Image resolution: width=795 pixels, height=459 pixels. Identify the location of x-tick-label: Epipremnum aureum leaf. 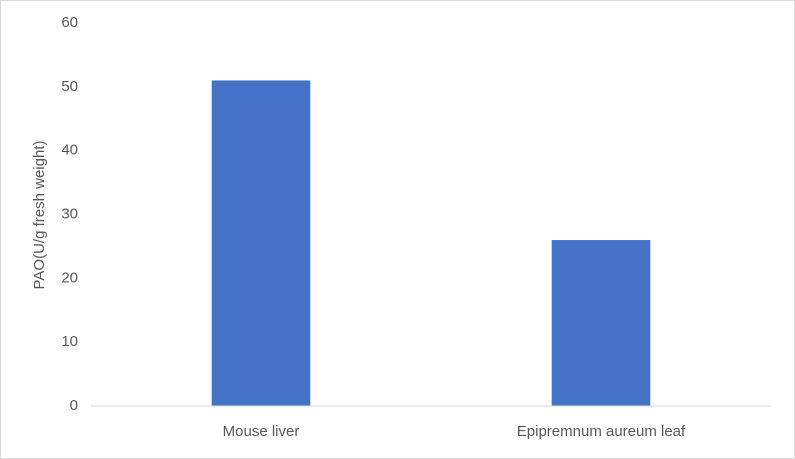
(601, 431).